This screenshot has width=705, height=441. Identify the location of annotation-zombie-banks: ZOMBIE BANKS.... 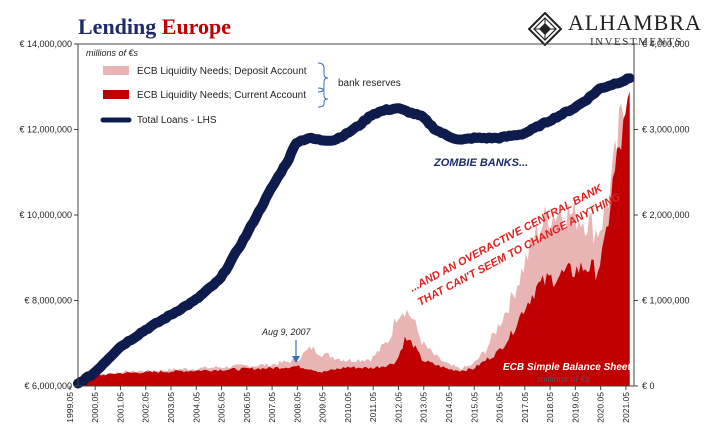
(480, 163).